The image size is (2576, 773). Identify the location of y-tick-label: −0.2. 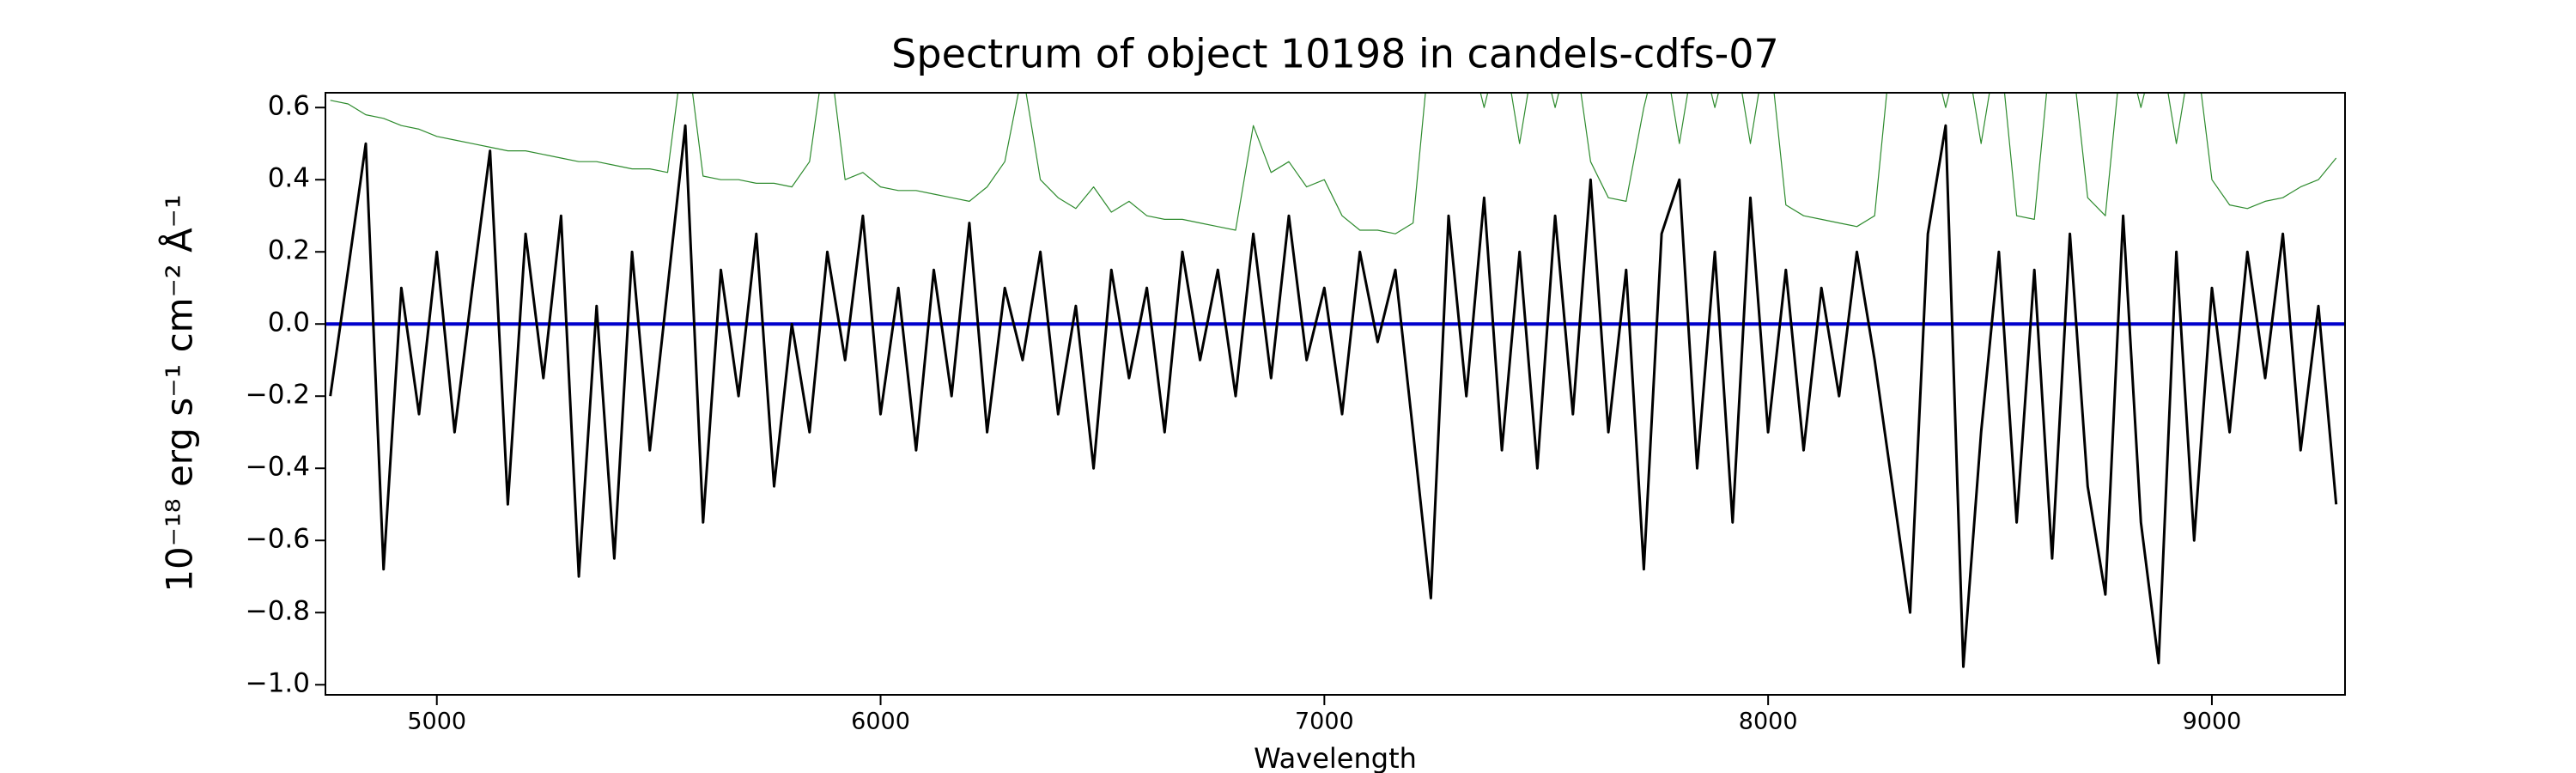
(278, 395).